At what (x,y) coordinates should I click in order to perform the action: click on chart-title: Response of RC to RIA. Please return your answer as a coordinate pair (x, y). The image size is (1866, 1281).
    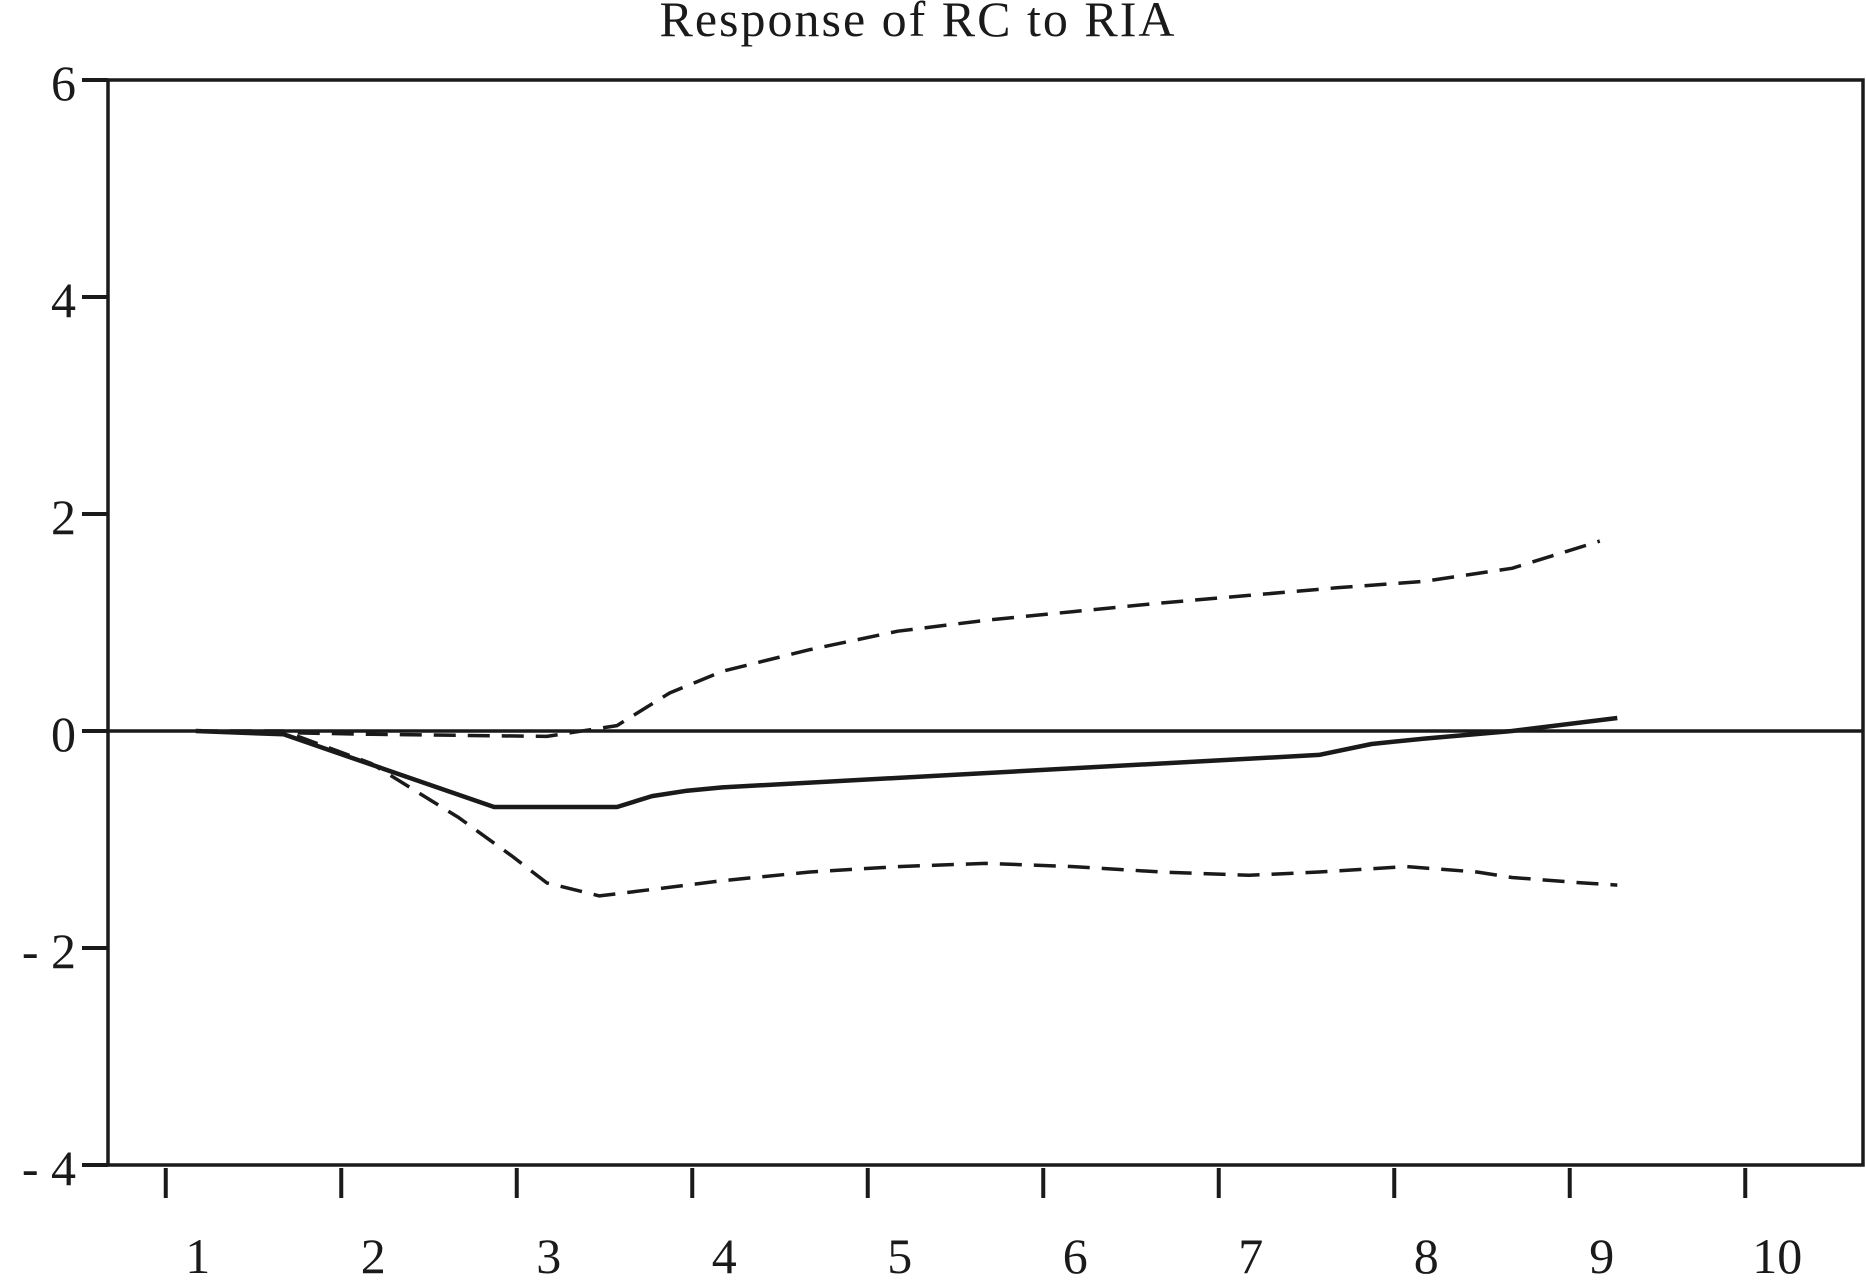
    Looking at the image, I should click on (918, 23).